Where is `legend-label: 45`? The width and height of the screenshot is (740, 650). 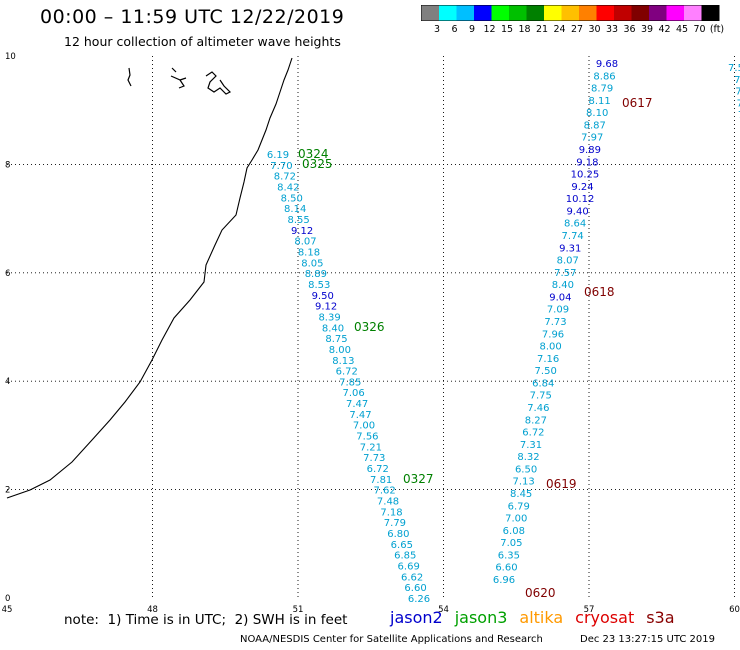
legend-label: 45 is located at coordinates (682, 29).